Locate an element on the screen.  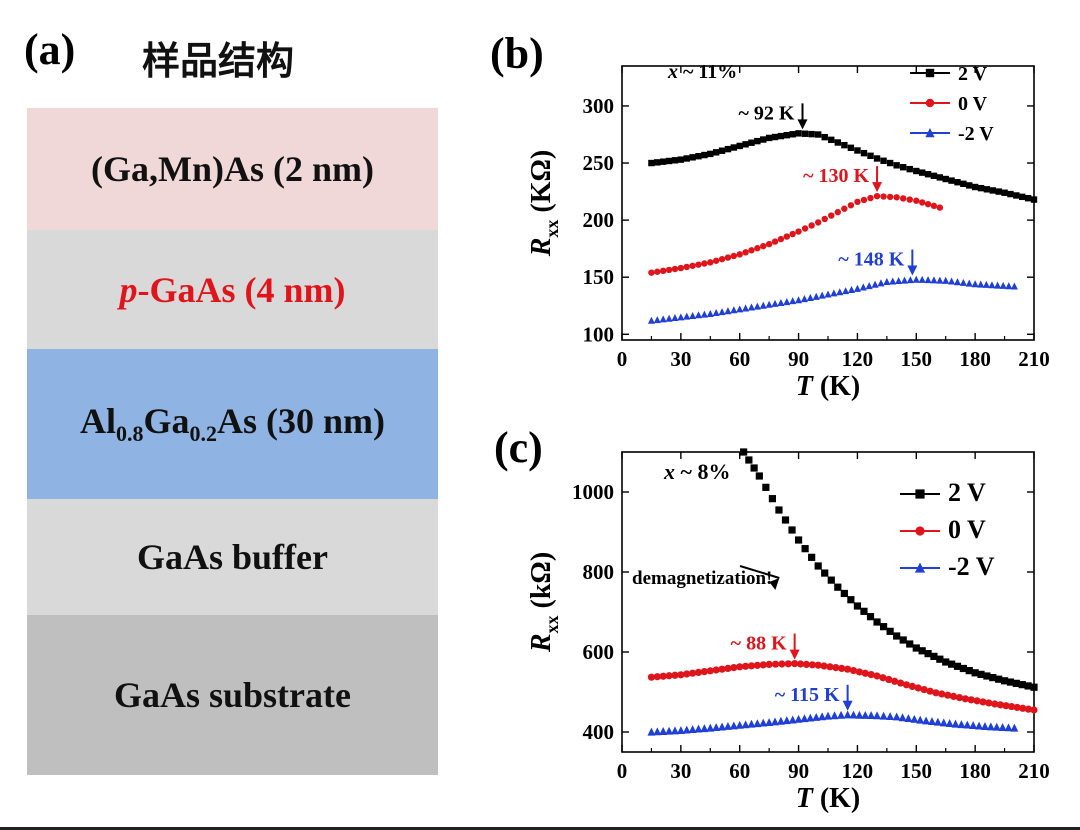
sample-label: x ~ 11% is located at coordinates (702, 72).